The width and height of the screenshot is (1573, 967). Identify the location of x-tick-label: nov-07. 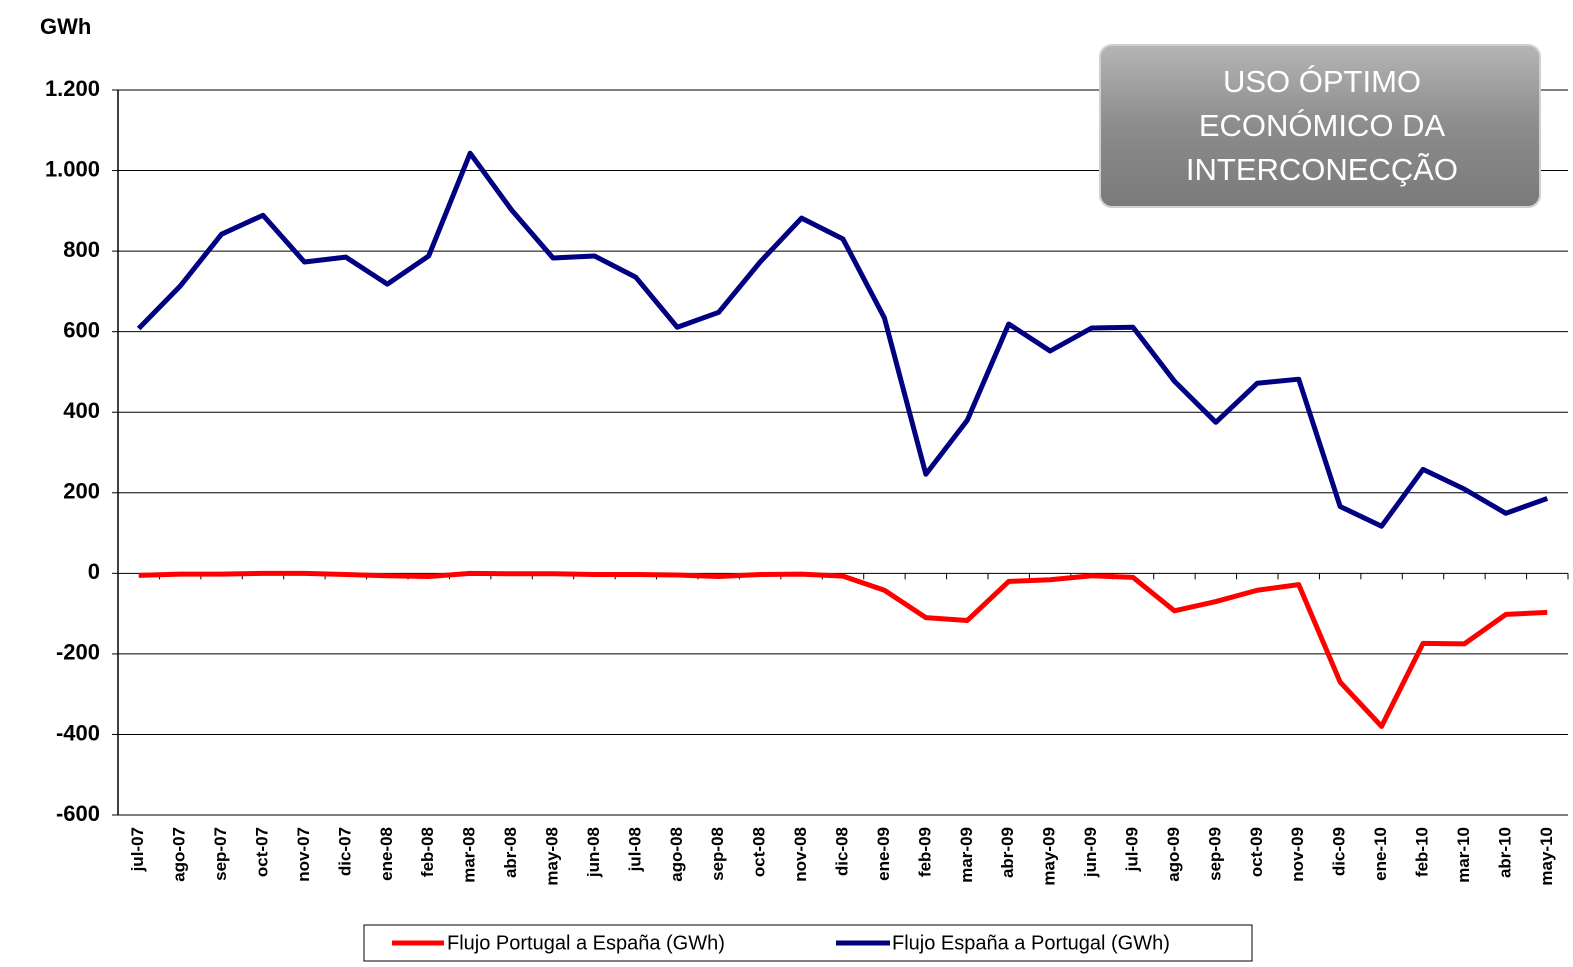
(303, 854).